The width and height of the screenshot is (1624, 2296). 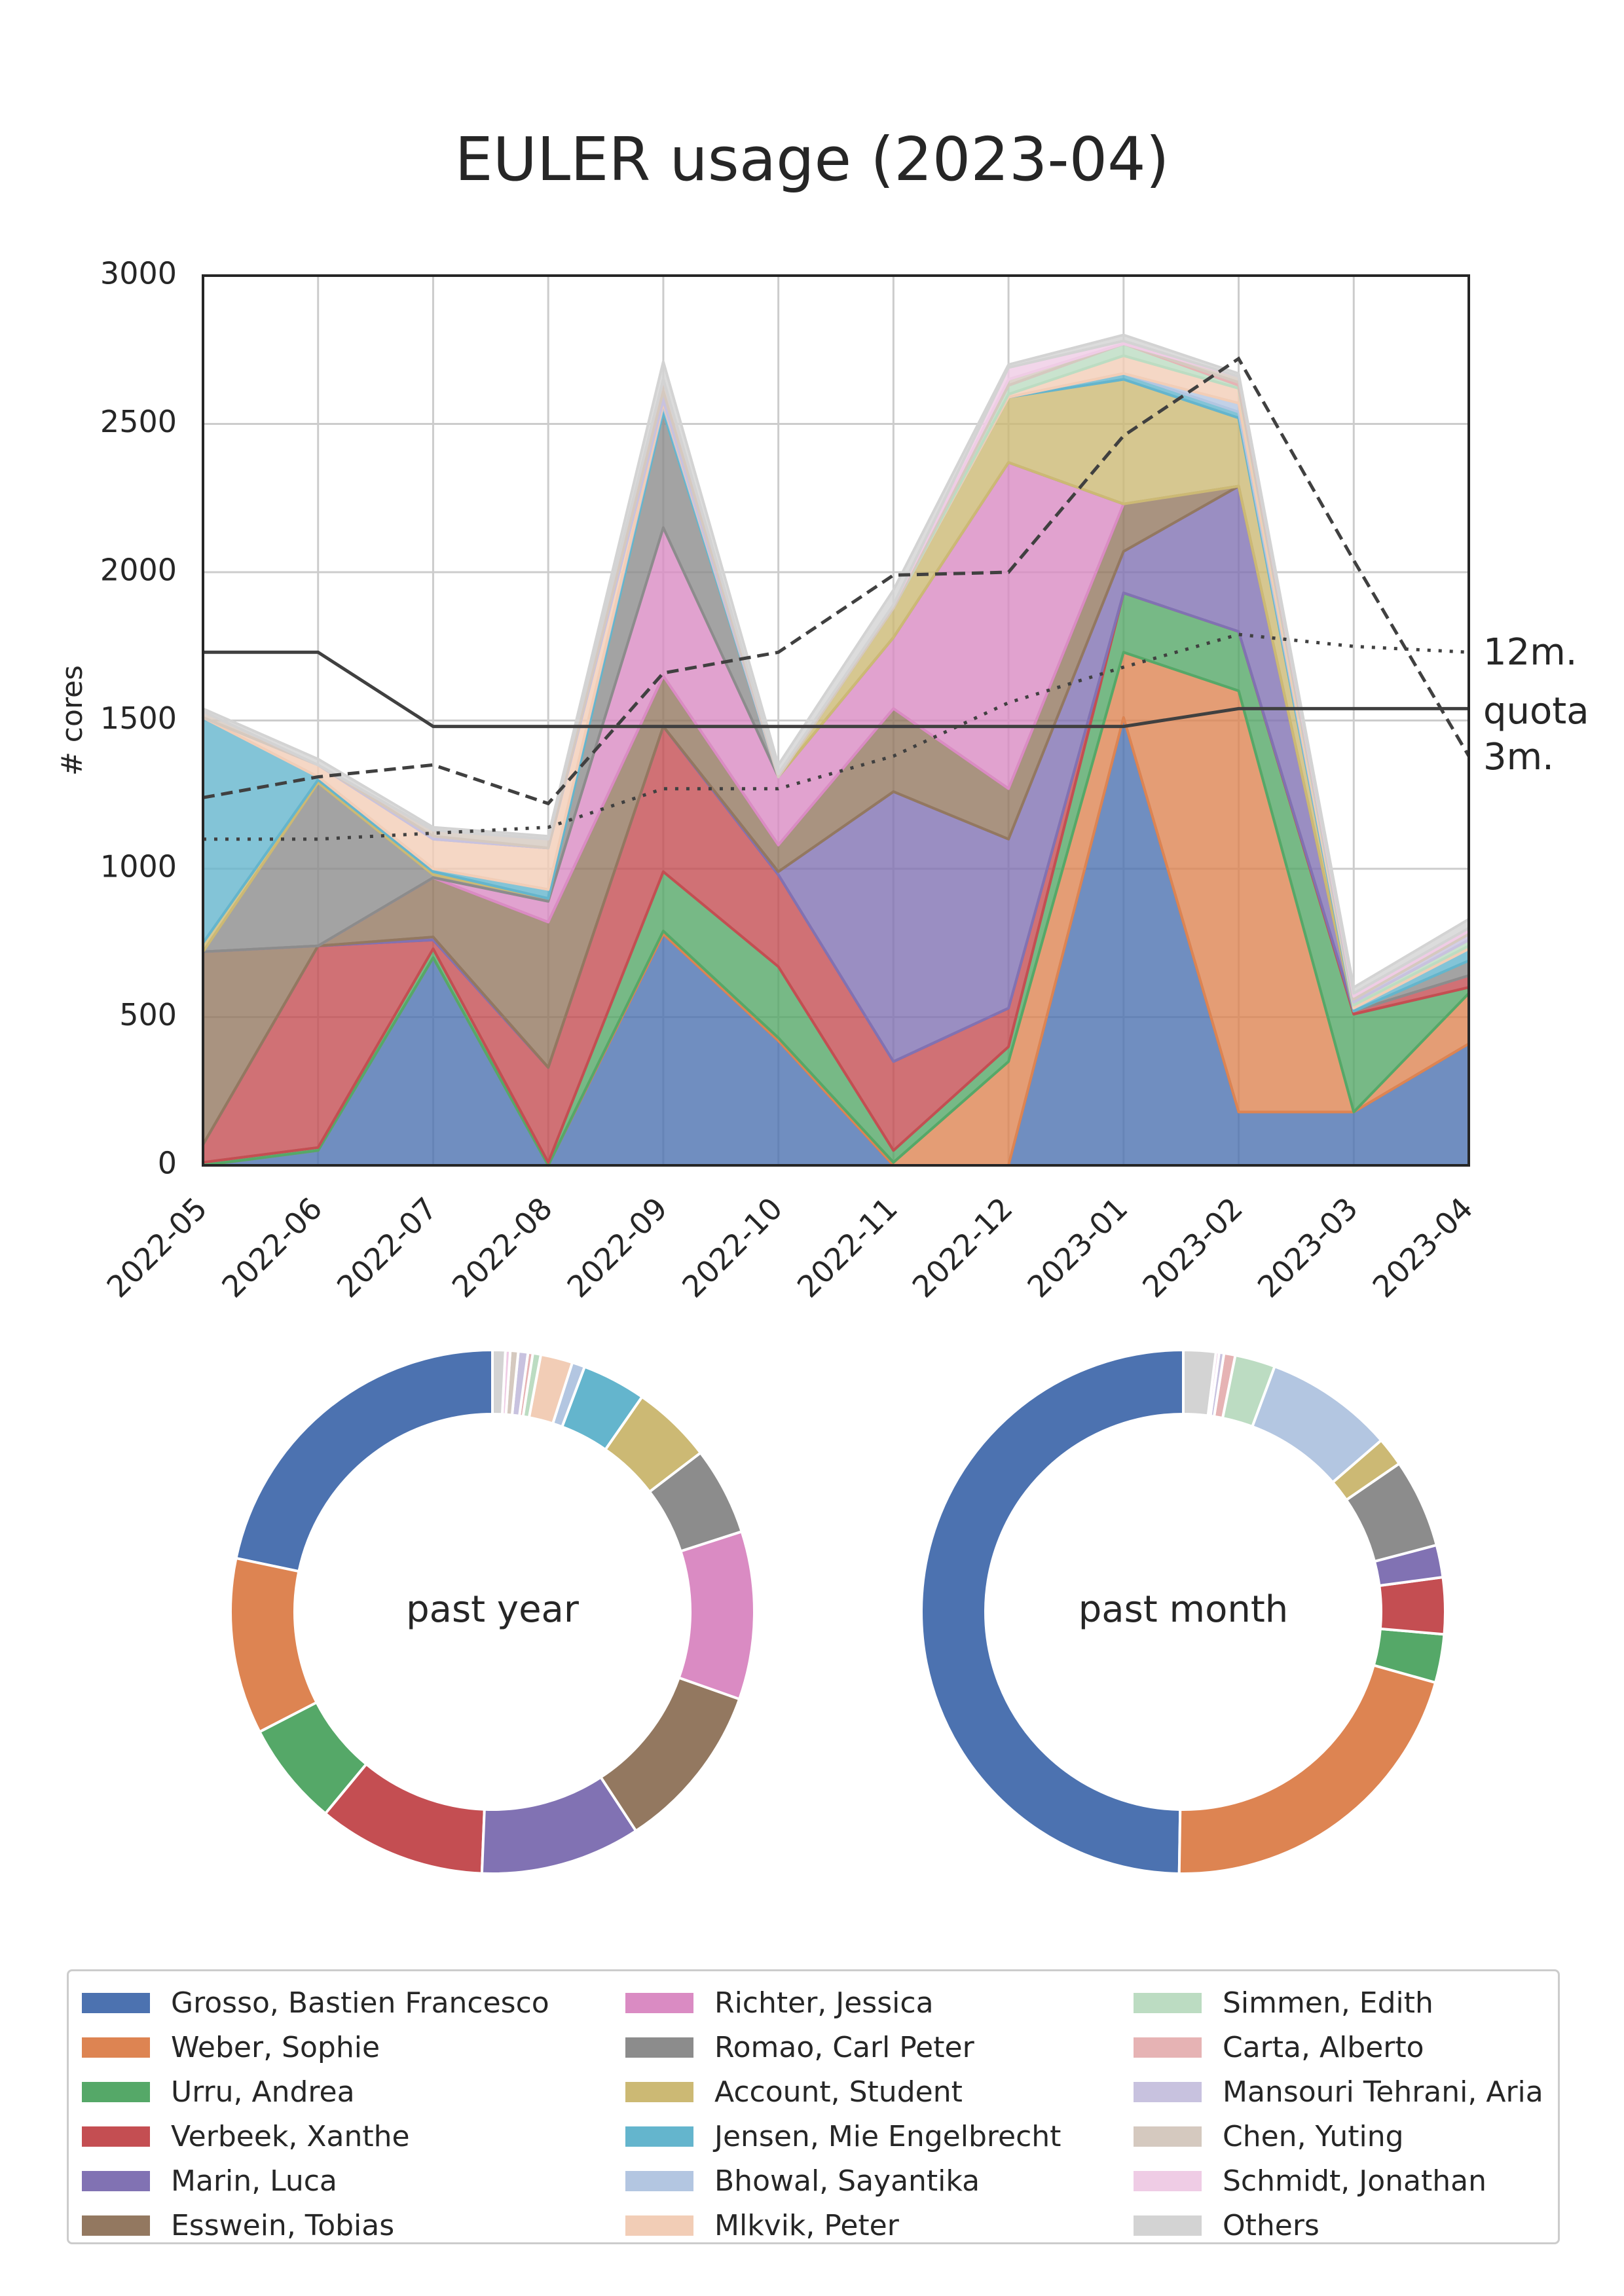 I want to click on legend-item-others: Others, so click(x=1227, y=2225).